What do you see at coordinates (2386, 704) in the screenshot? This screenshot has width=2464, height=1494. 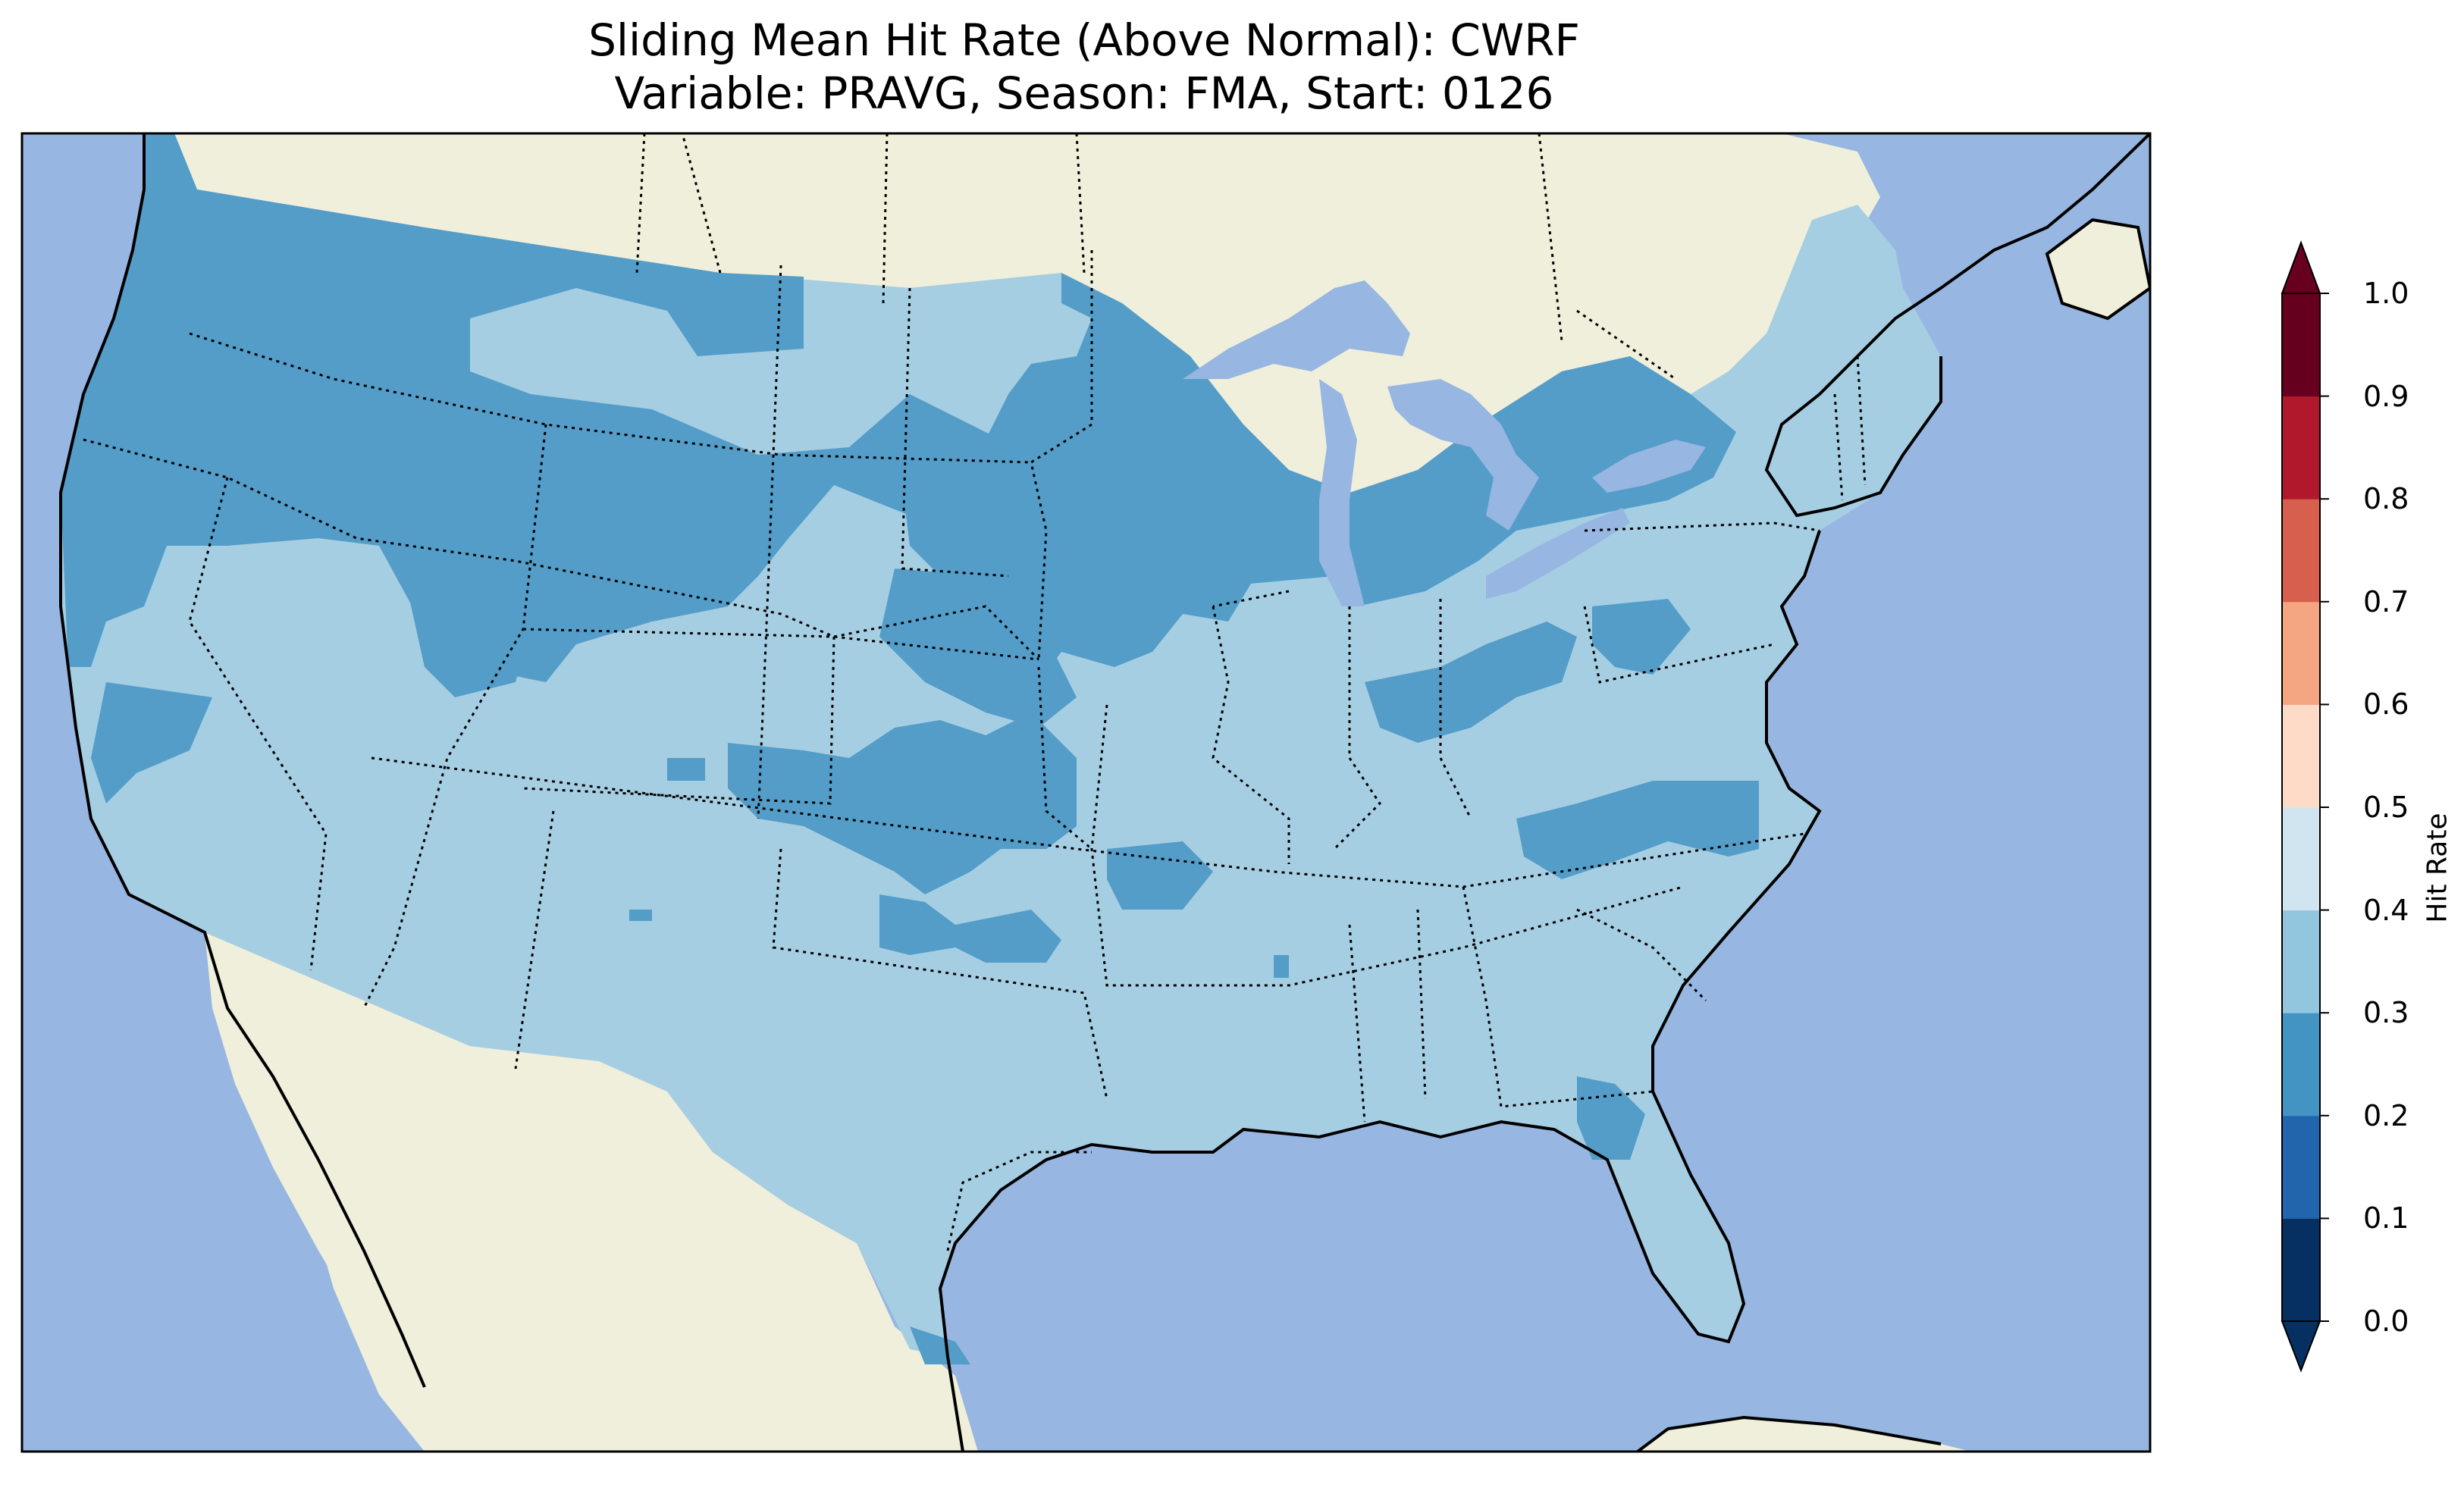 I see `colorbar-tick-label: 0.6` at bounding box center [2386, 704].